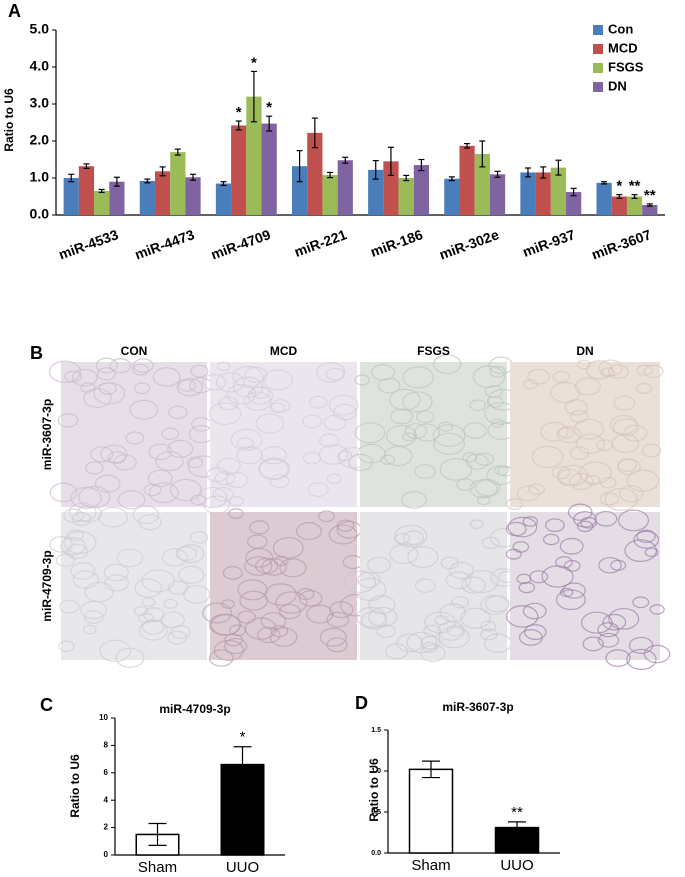 The image size is (685, 877). I want to click on y-tick-label: 3.0, so click(40, 103).